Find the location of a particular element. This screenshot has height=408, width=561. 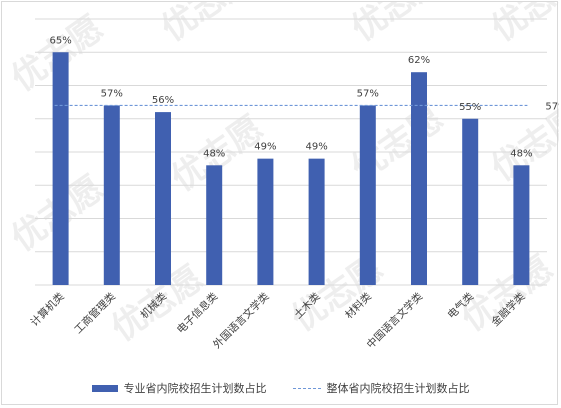

legend-overall-label: 整体省内院校招生计划数占比 is located at coordinates (398, 388).